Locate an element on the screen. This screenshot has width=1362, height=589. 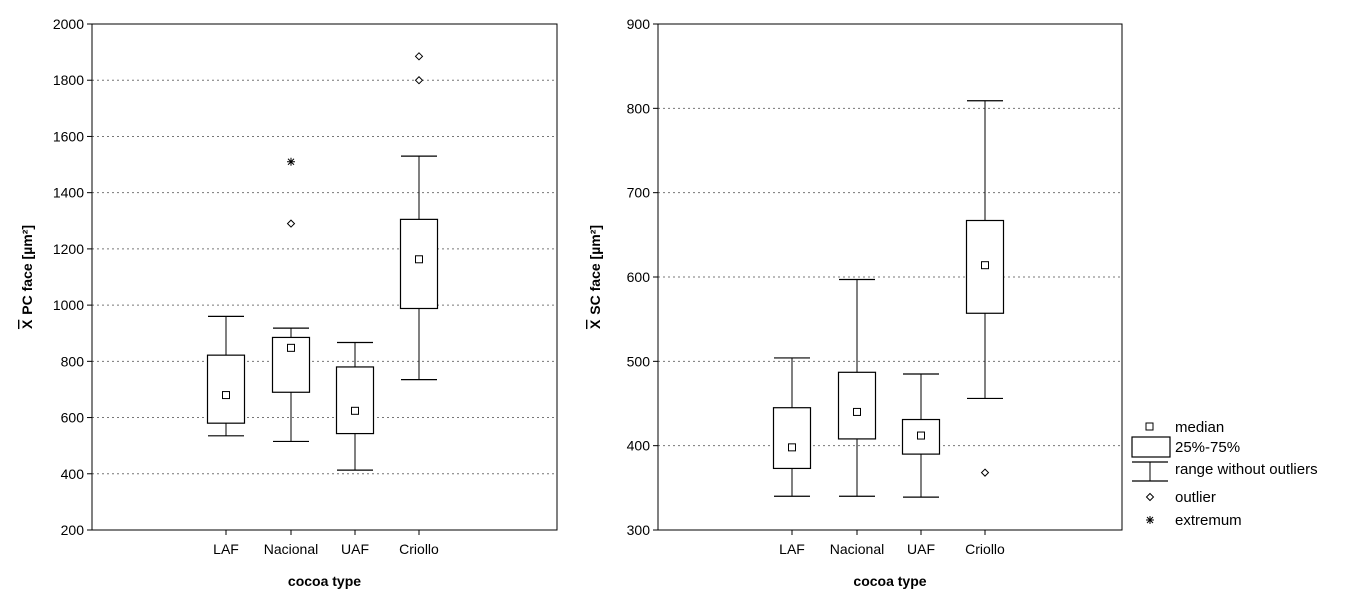
y-axis-label-text: SC face [µm²] is located at coordinates (595, 270).